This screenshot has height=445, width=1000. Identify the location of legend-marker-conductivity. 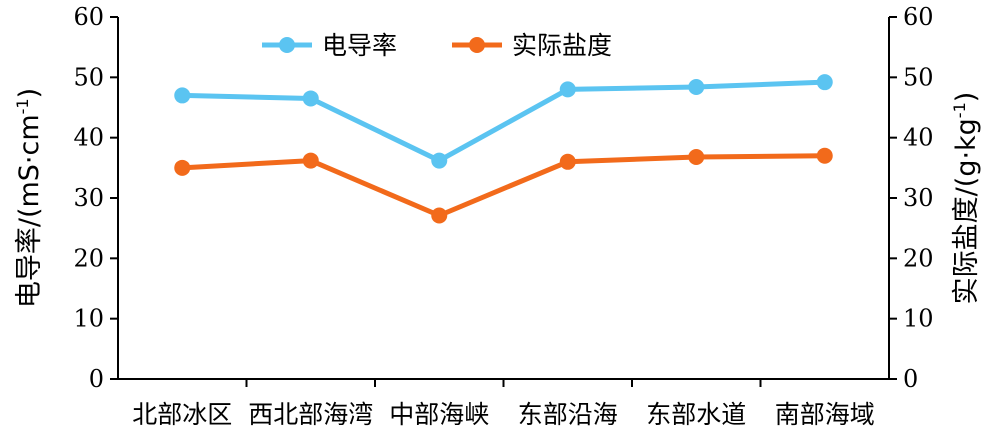
(287, 45).